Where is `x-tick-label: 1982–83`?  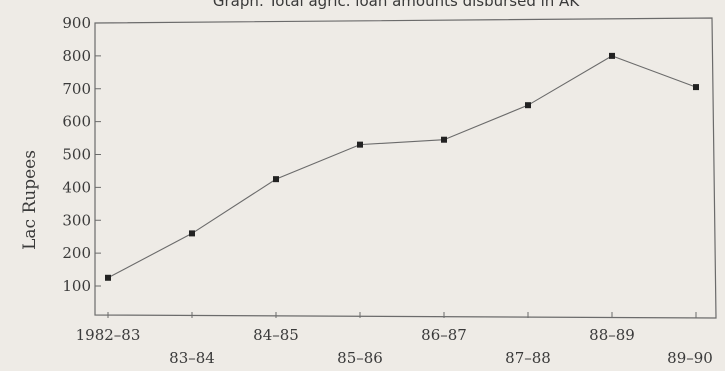 x-tick-label: 1982–83 is located at coordinates (108, 335).